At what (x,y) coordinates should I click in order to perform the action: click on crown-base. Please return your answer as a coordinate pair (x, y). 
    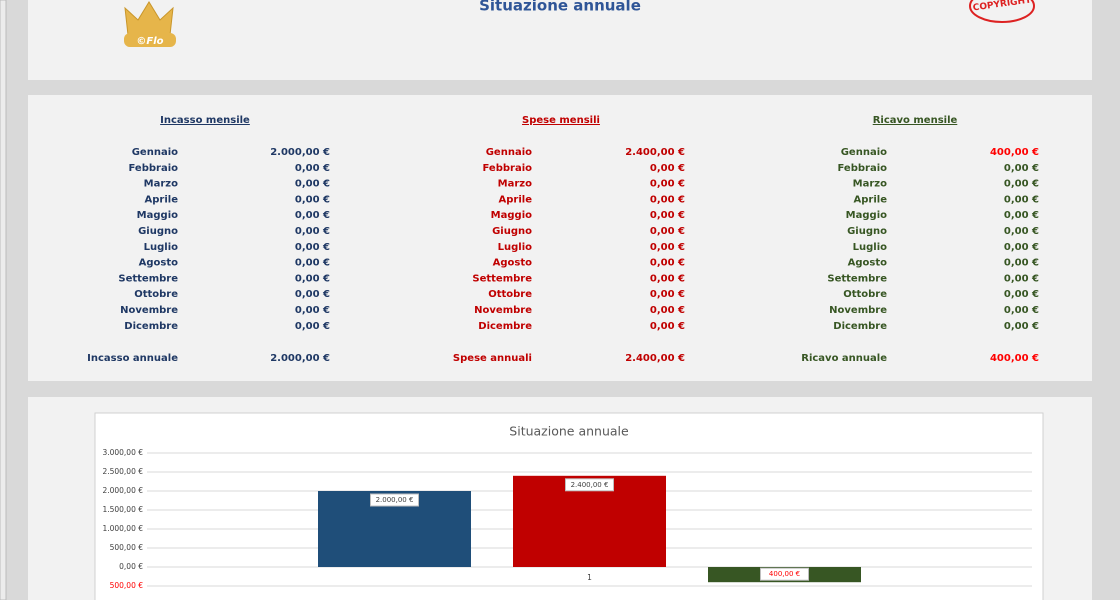
    Looking at the image, I should click on (150, 40).